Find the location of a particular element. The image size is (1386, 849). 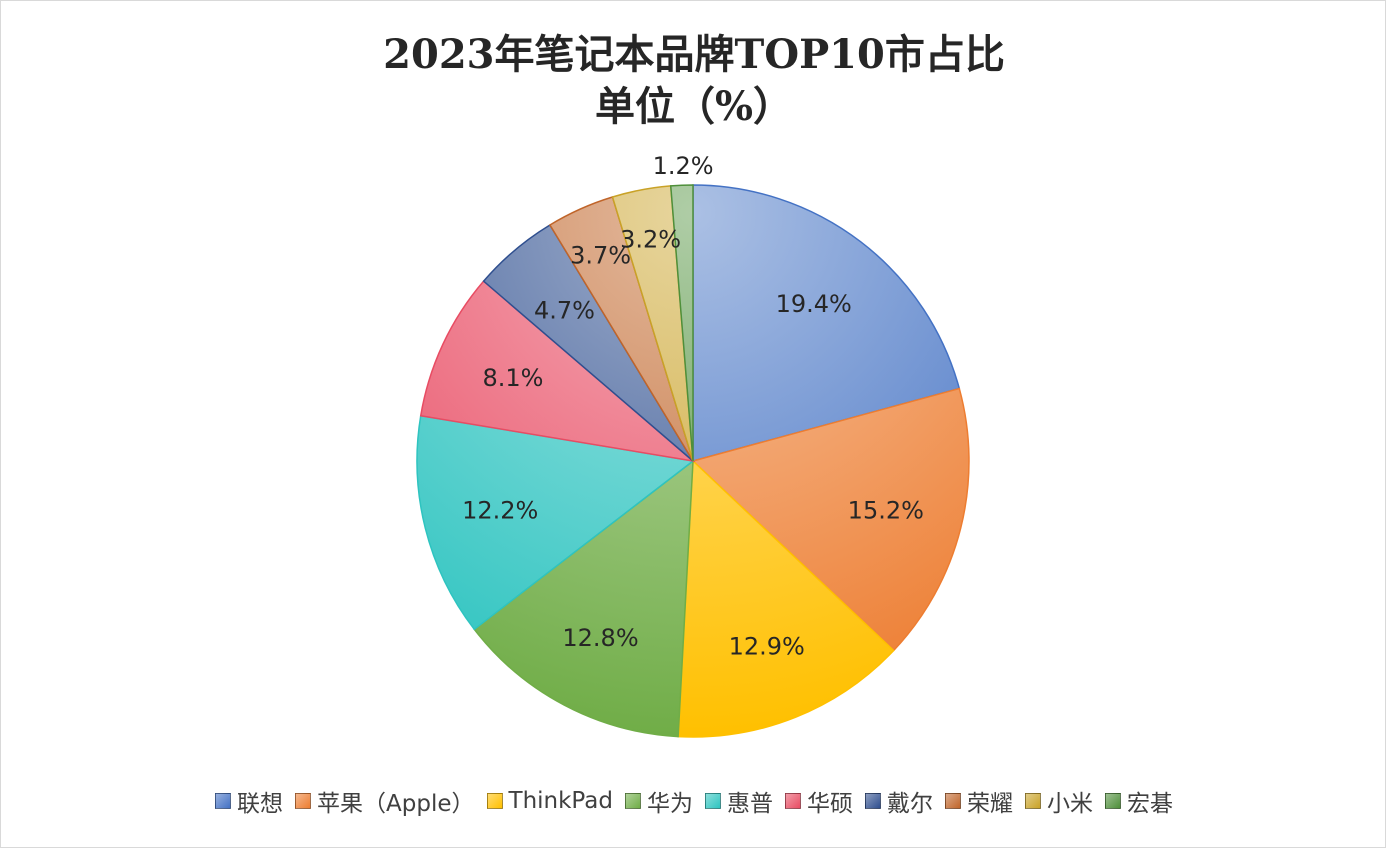

legend-item-1: 苹果（Apple） is located at coordinates (385, 801).